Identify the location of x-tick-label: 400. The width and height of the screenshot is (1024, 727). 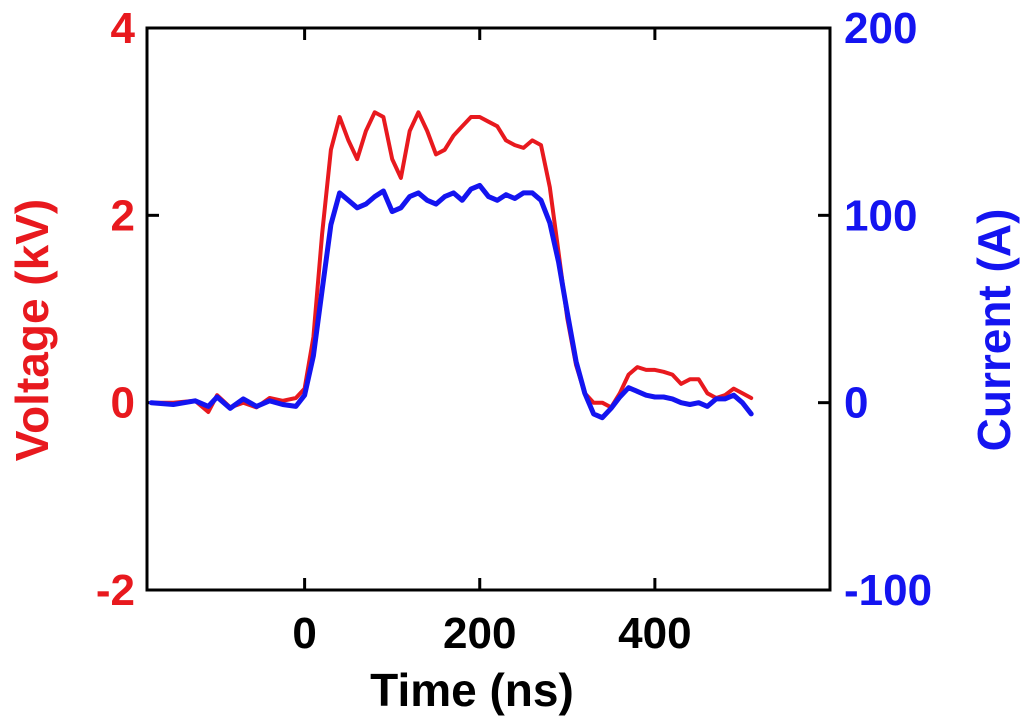
(654, 633).